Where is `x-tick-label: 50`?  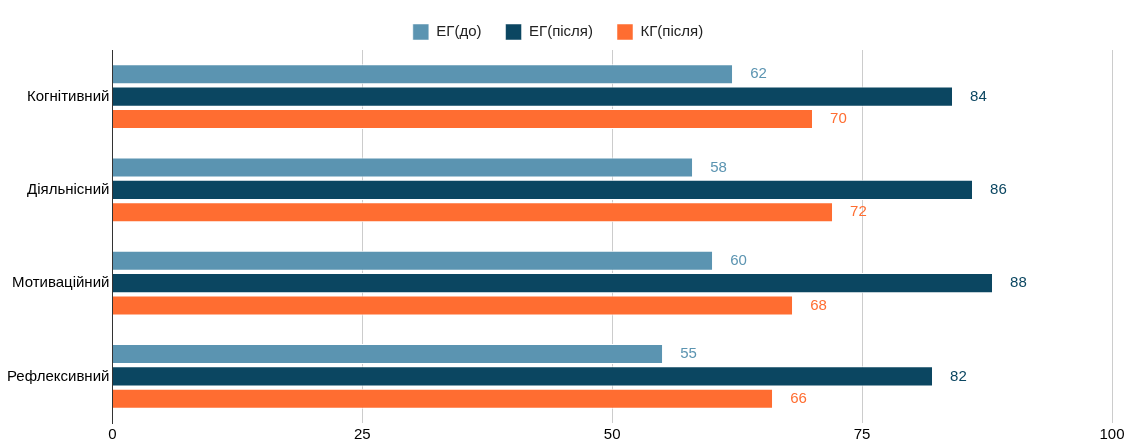
x-tick-label: 50 is located at coordinates (612, 434).